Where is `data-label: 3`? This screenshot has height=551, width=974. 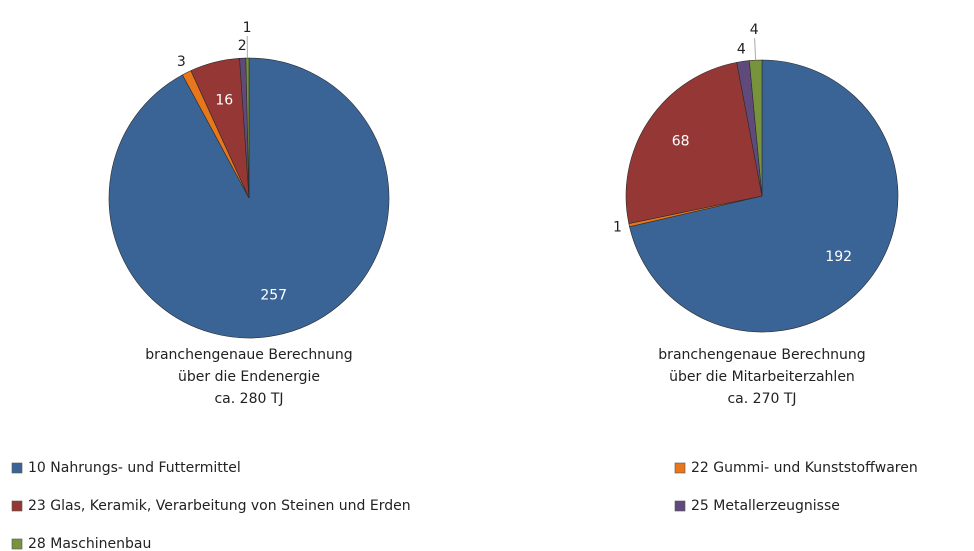
data-label: 3 is located at coordinates (181, 62).